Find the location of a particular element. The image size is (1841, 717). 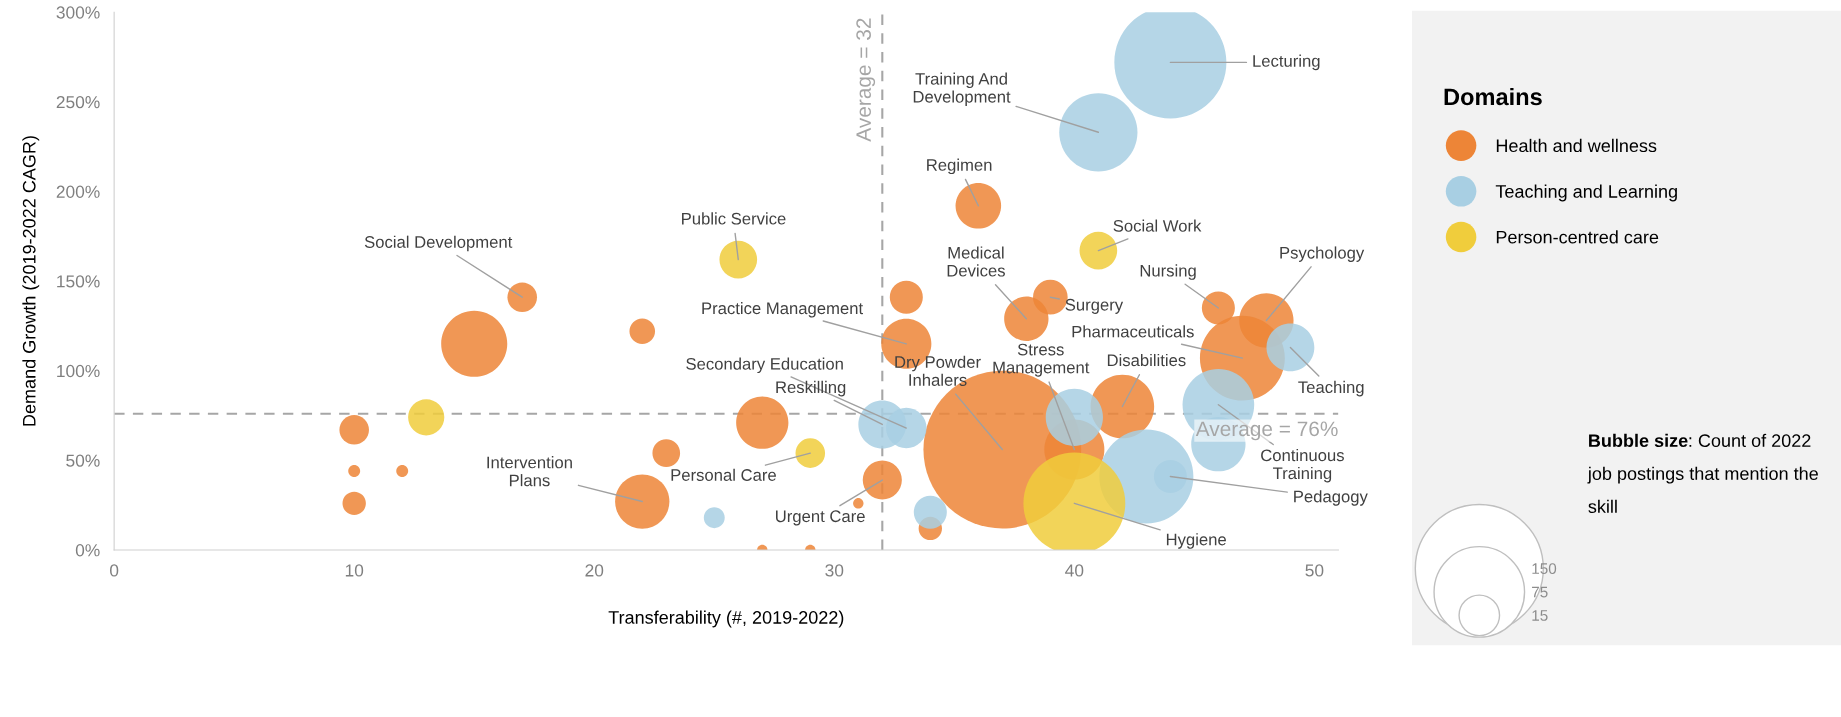

ref-line-label: Average = 32 is located at coordinates (866, 80).